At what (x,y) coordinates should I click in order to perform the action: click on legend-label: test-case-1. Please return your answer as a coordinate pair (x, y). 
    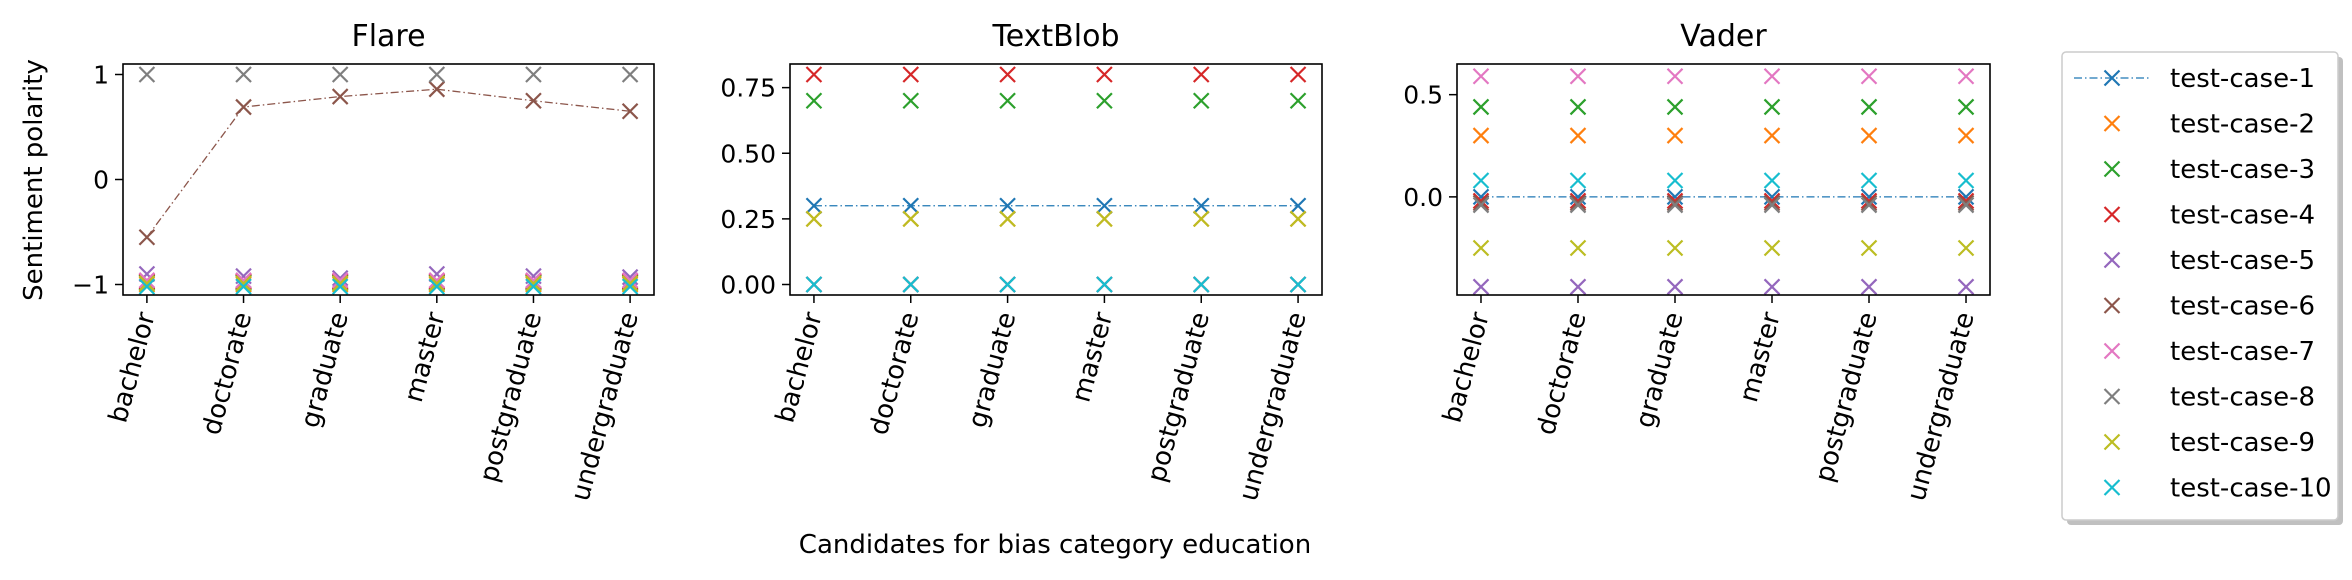
    Looking at the image, I should click on (2242, 79).